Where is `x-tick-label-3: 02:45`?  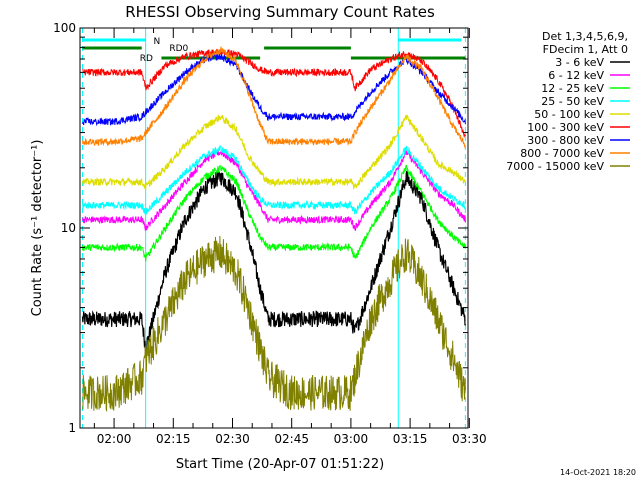
x-tick-label-3: 02:45 is located at coordinates (291, 439).